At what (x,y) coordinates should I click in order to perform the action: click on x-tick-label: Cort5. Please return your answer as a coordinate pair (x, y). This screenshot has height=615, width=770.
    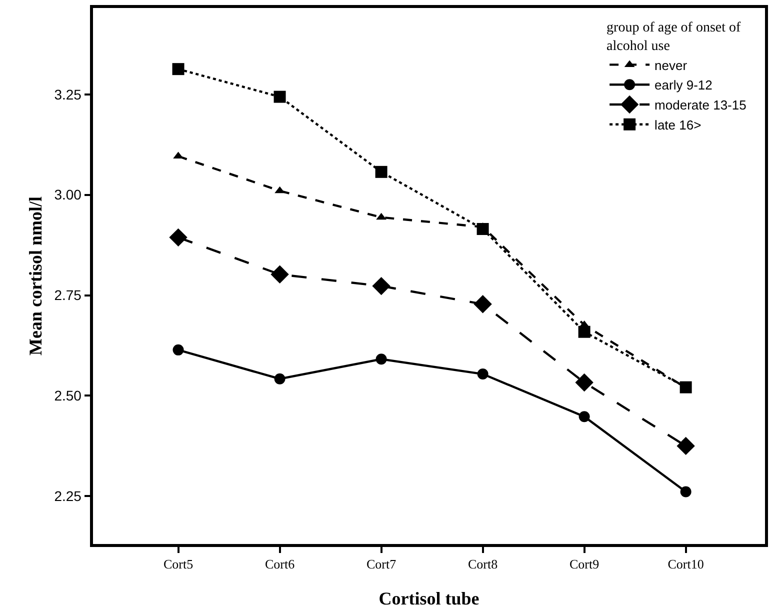
    Looking at the image, I should click on (178, 564).